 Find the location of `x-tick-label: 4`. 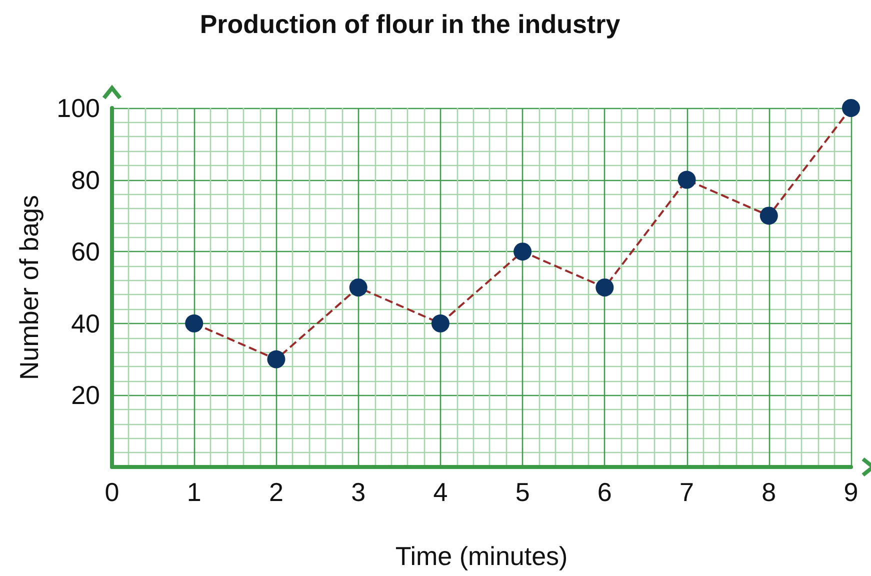

x-tick-label: 4 is located at coordinates (440, 492).